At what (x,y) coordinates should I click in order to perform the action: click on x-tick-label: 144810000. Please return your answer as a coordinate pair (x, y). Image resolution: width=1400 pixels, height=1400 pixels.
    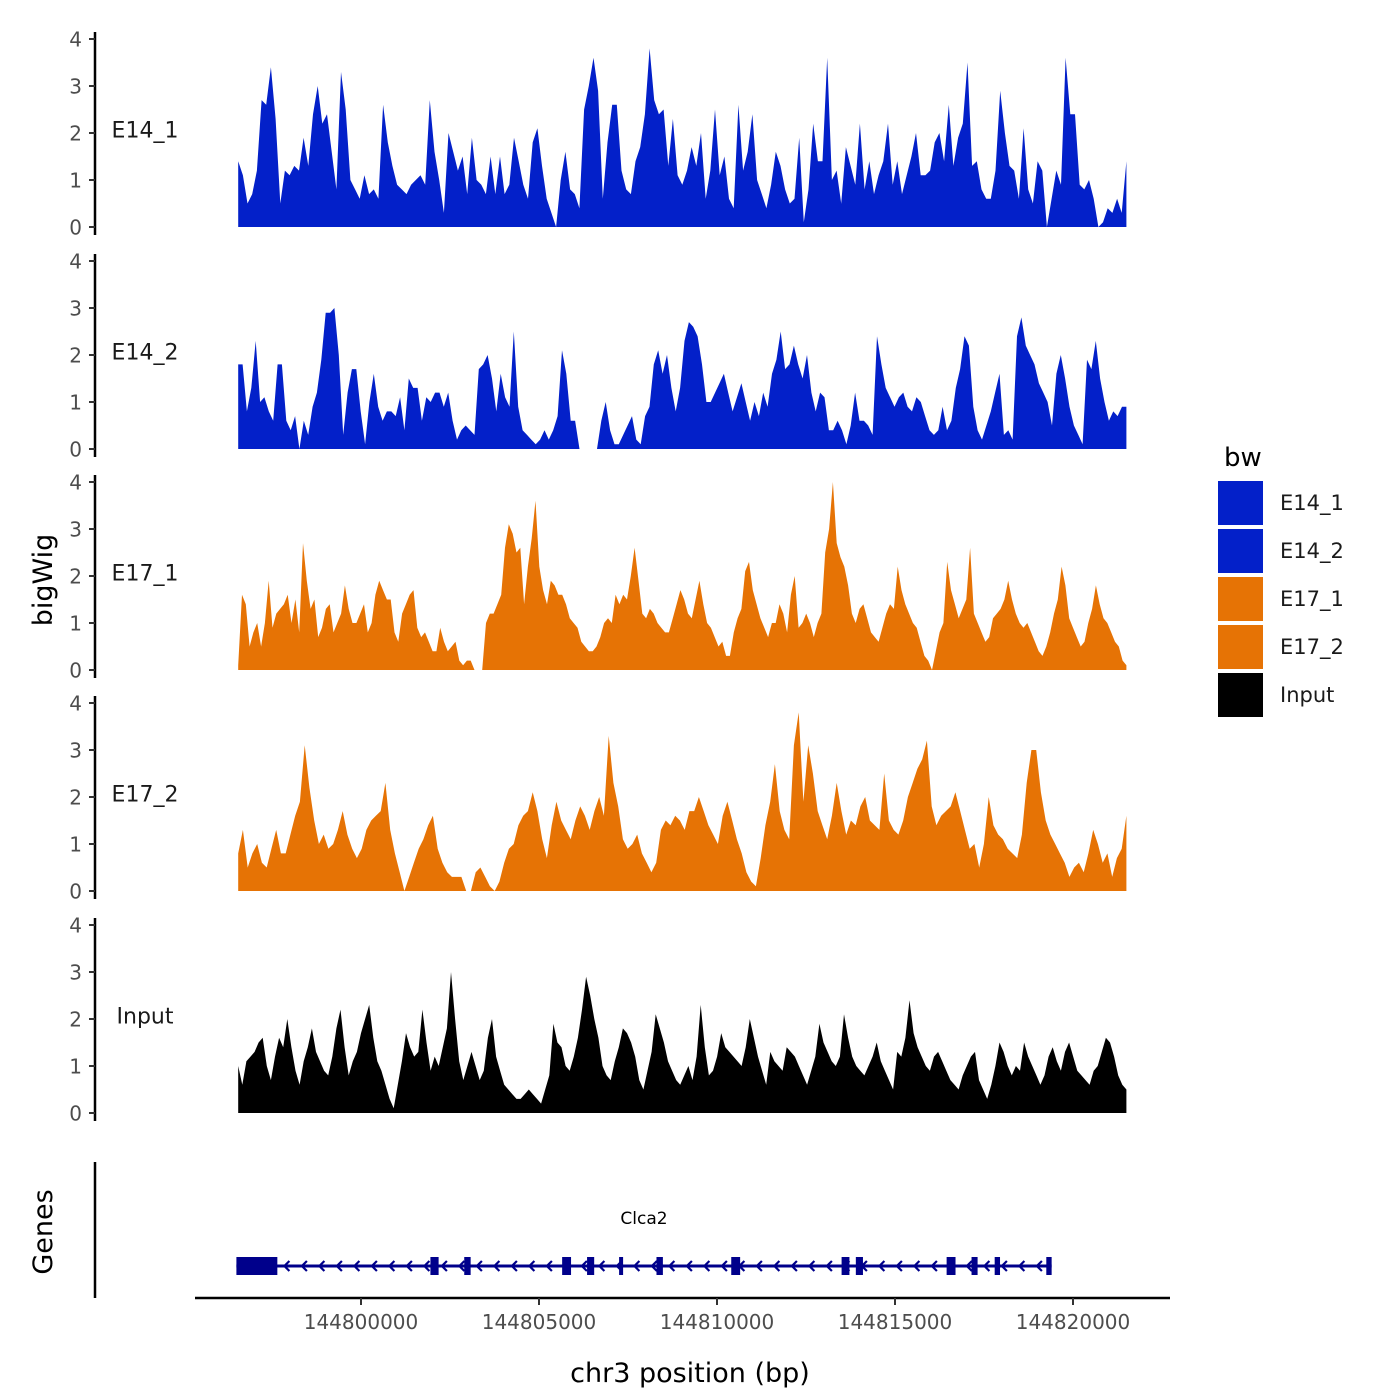
    Looking at the image, I should click on (717, 1322).